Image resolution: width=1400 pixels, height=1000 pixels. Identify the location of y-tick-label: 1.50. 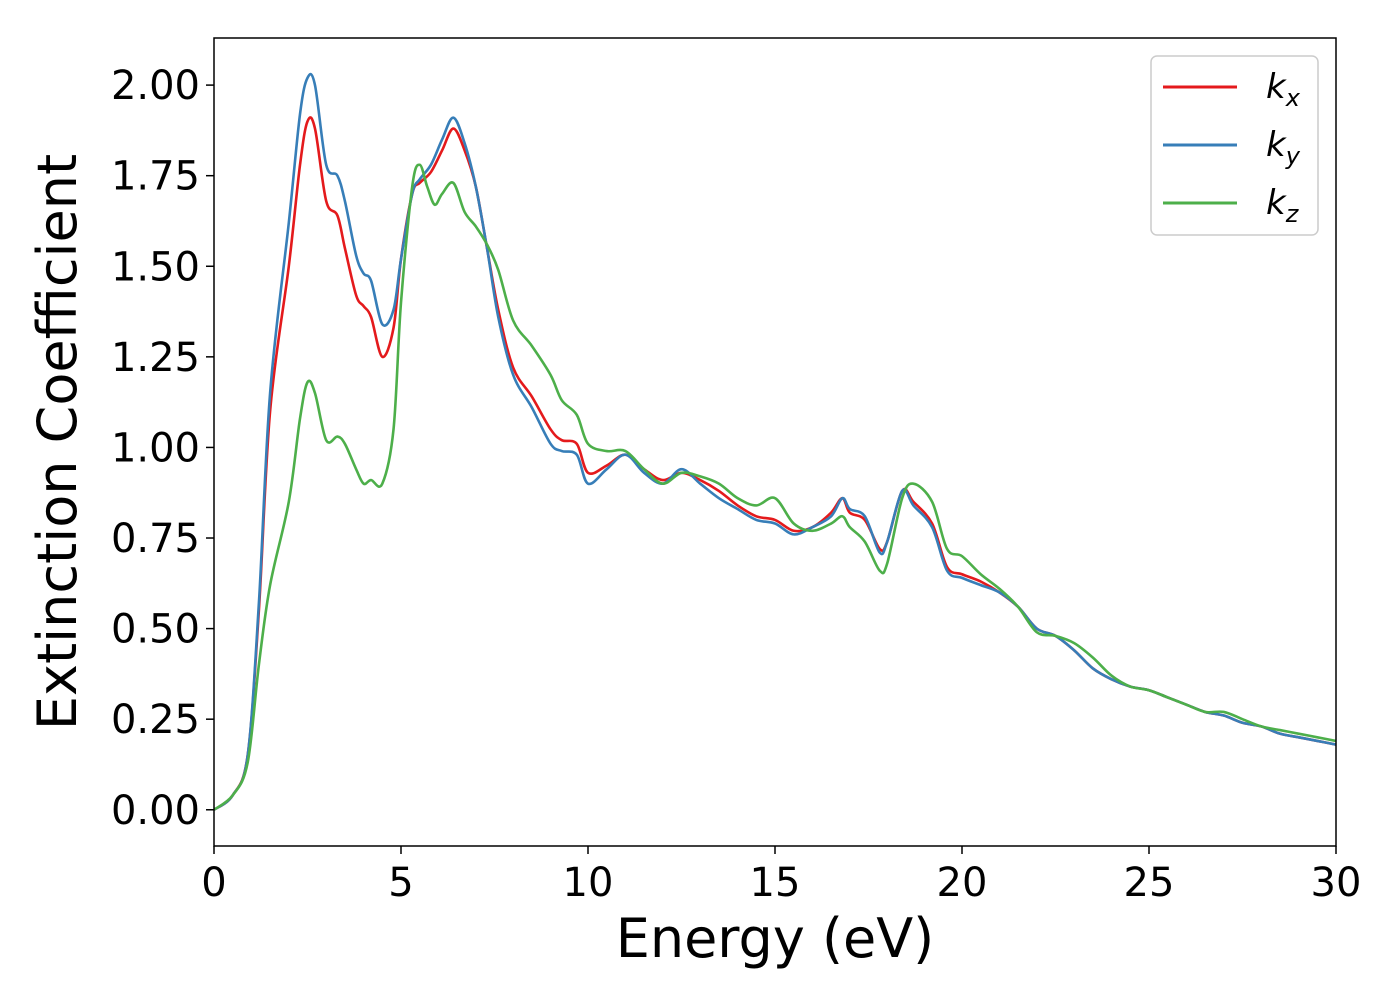
(155, 267).